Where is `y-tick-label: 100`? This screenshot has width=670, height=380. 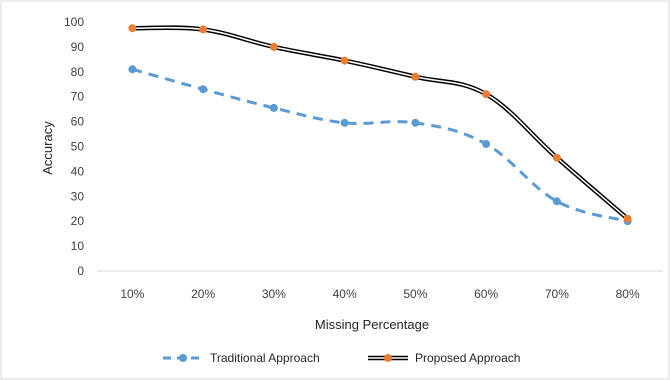 y-tick-label: 100 is located at coordinates (74, 22).